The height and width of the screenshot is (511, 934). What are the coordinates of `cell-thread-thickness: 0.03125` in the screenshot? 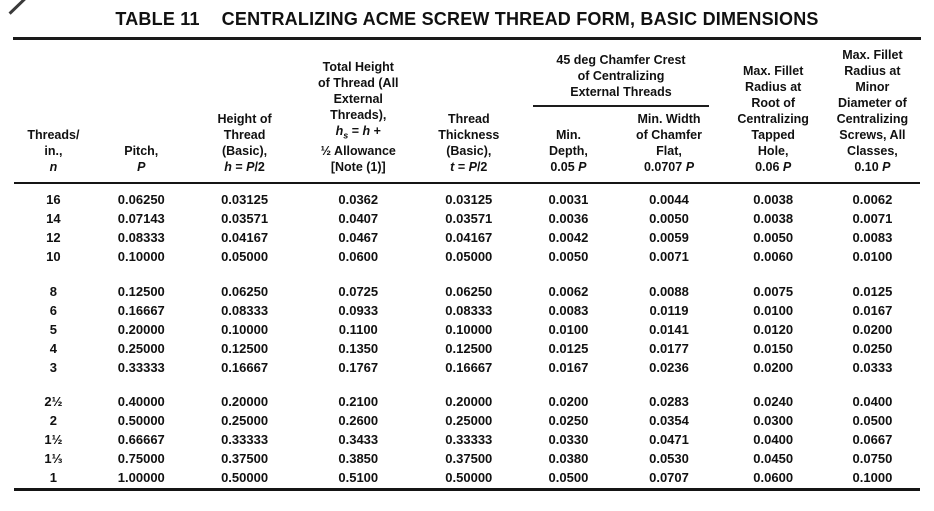 It's located at (469, 199).